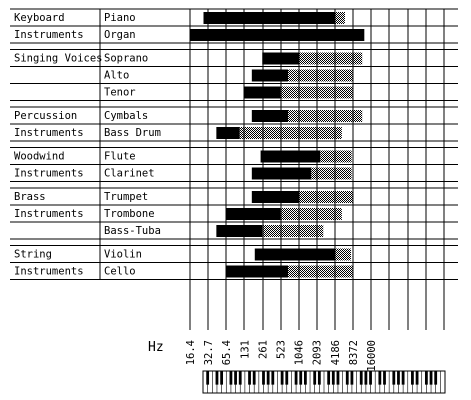  I want to click on frequency-tick-label: 1046, so click(300, 352).